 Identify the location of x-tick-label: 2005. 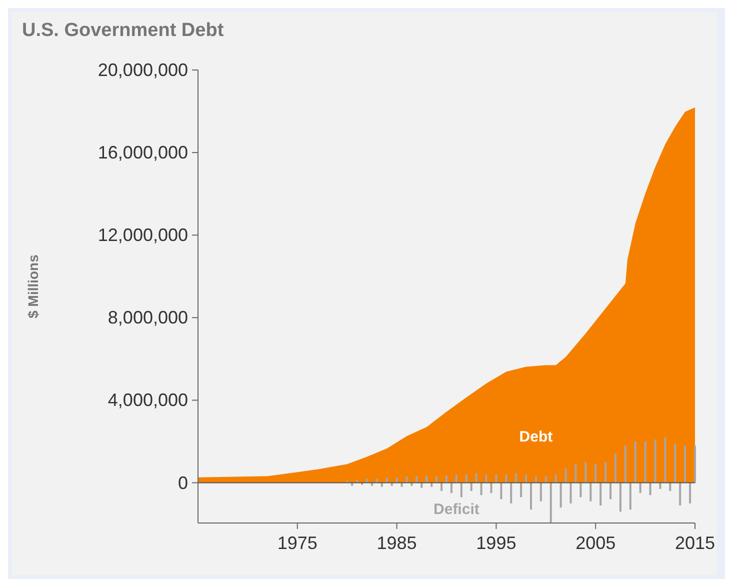
(596, 543).